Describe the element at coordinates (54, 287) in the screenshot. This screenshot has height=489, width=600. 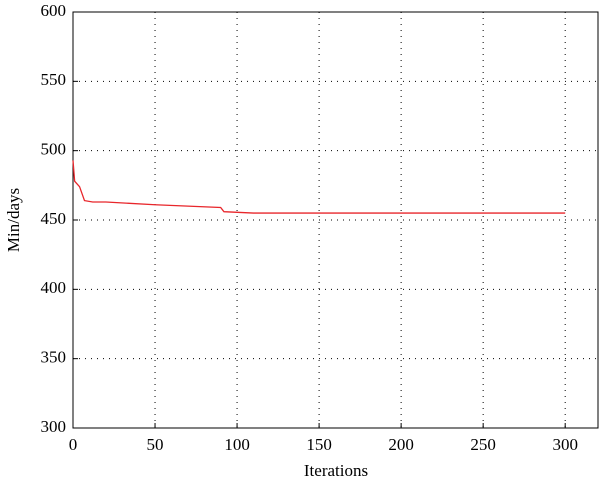
I see `y-tick-label: 400` at that location.